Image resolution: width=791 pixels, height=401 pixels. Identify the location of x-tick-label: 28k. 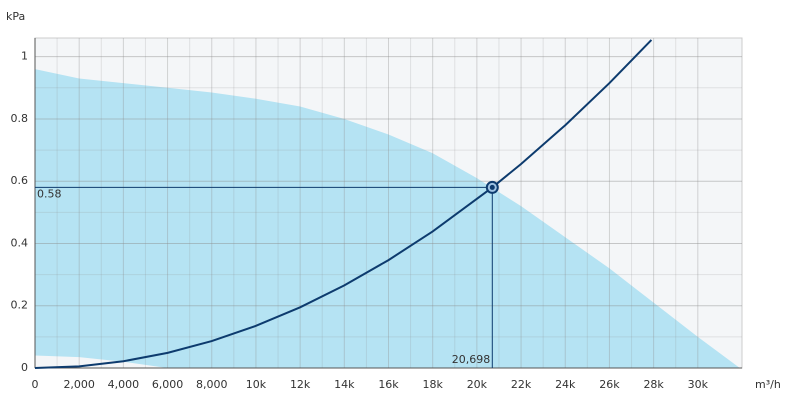
(653, 384).